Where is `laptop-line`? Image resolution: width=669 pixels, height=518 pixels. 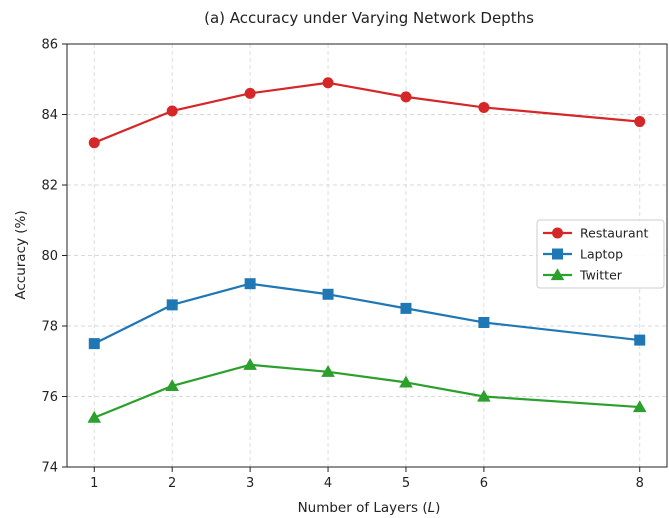 laptop-line is located at coordinates (366, 313).